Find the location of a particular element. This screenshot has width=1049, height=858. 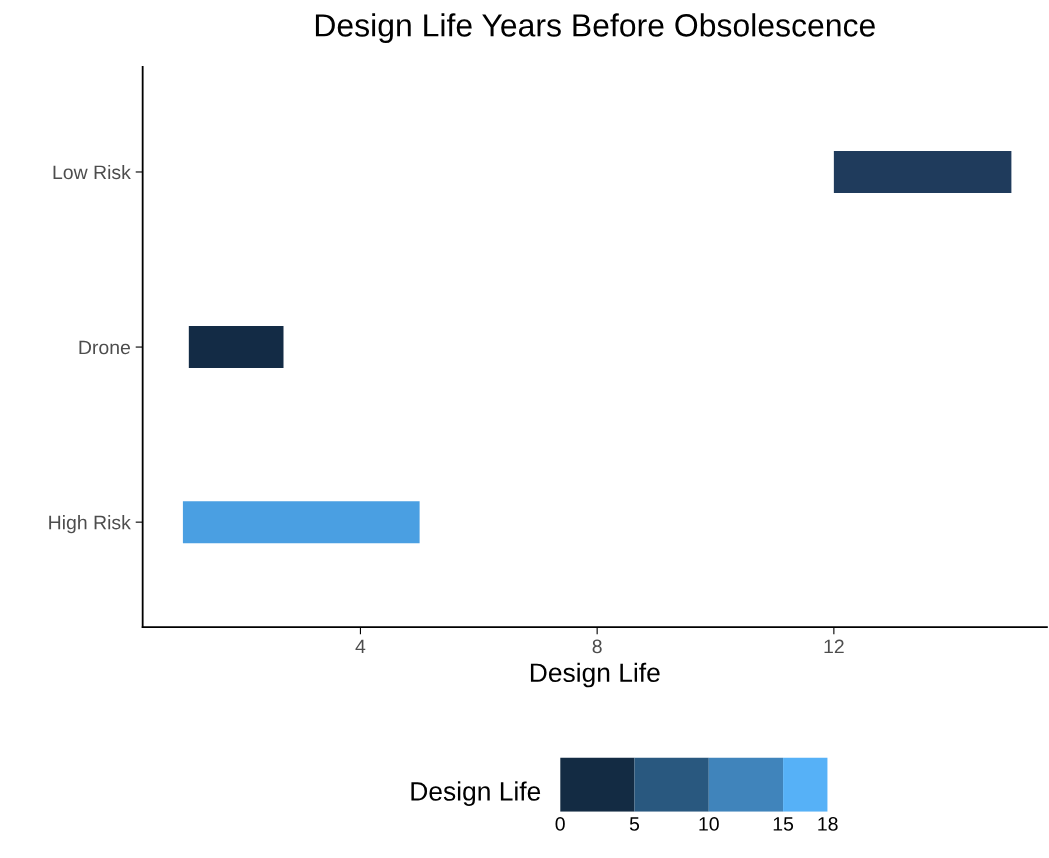

color-bar-label: 10 is located at coordinates (709, 824).